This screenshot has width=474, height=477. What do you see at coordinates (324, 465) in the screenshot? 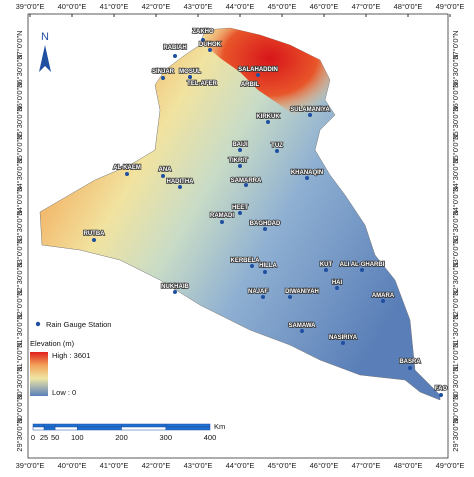
I see `longitude-label: 46°0'0"E` at bounding box center [324, 465].